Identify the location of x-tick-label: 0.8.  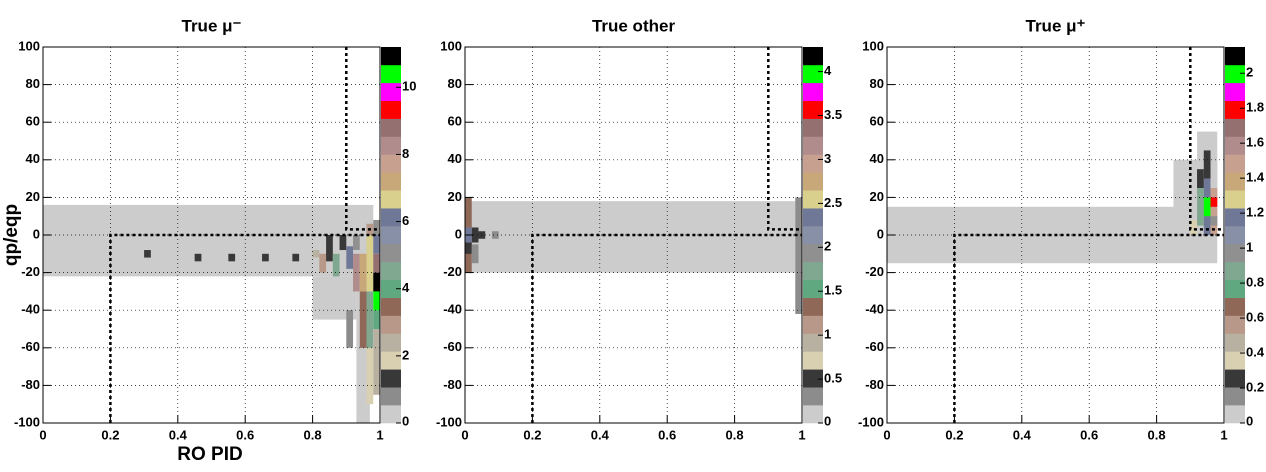
(1157, 434).